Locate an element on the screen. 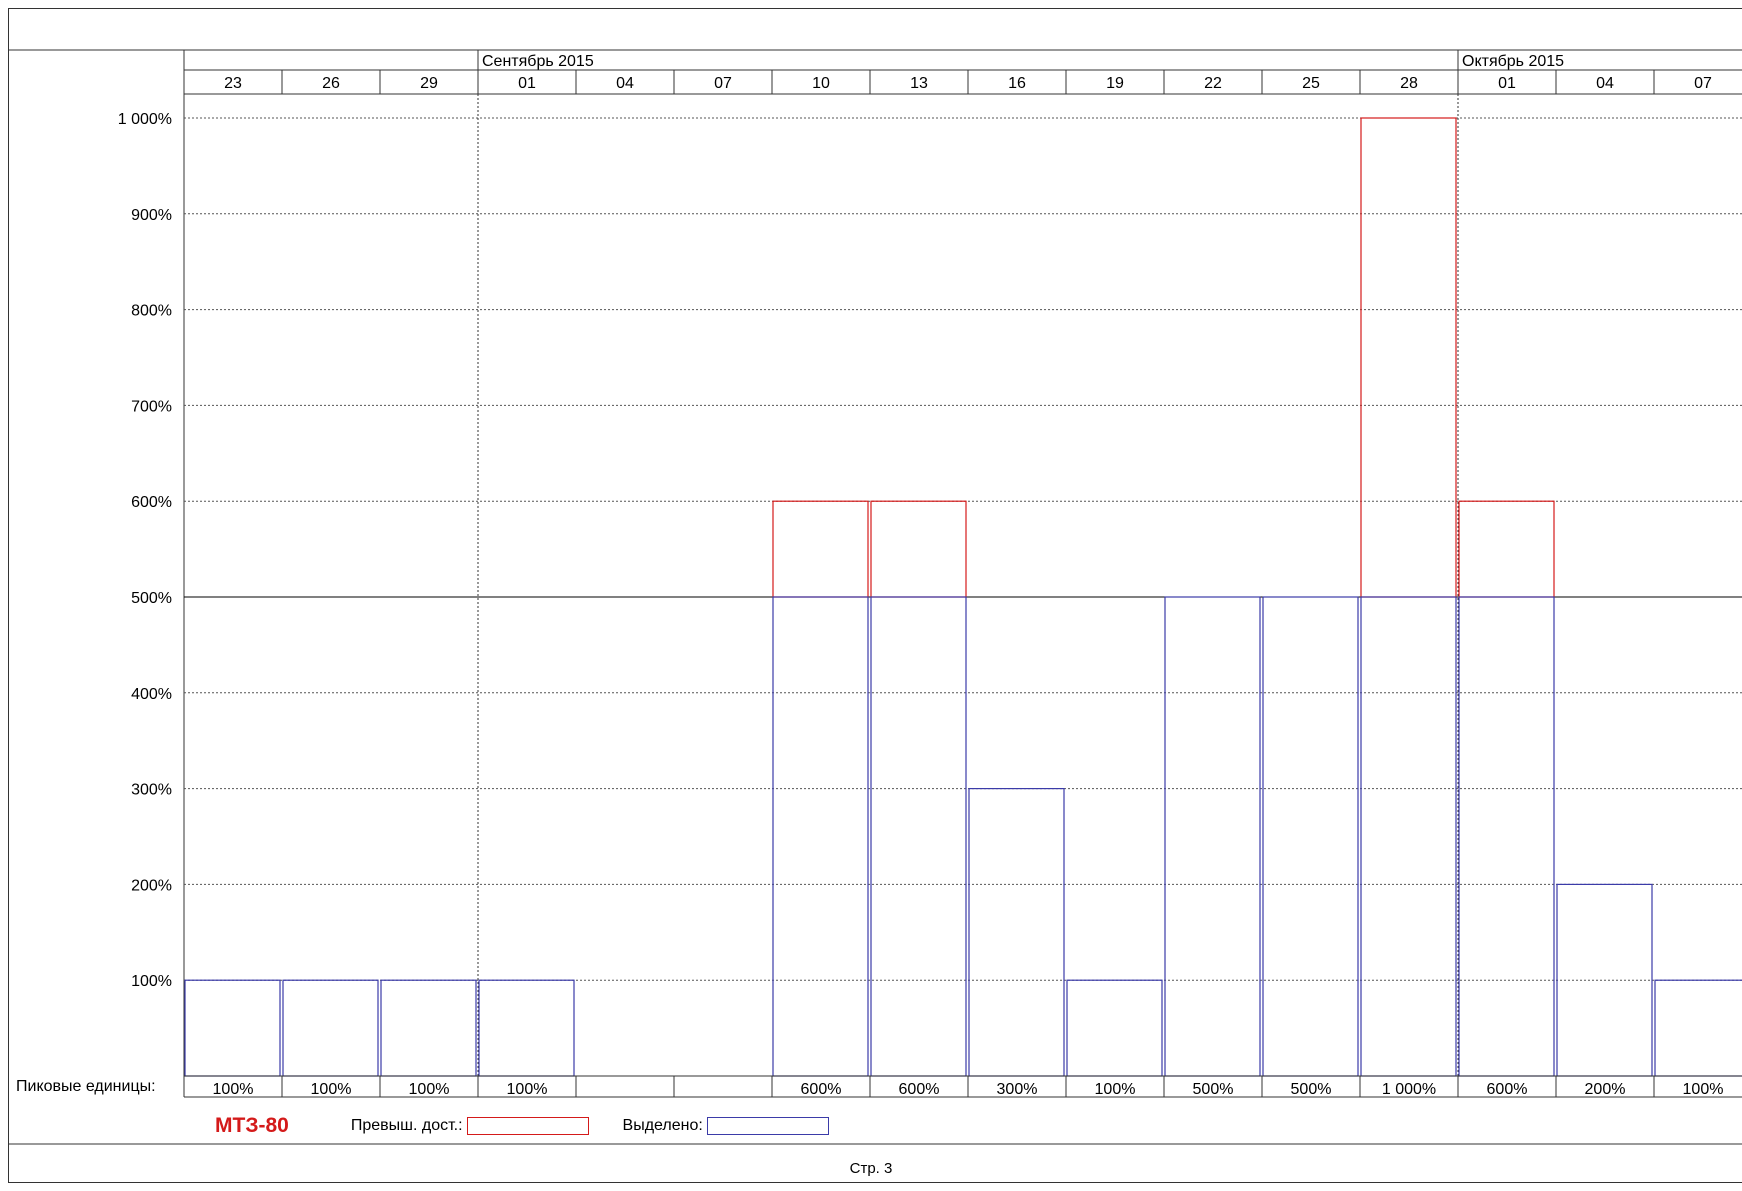 This screenshot has width=1742, height=1191. y-tick-label: 900% is located at coordinates (151, 215).